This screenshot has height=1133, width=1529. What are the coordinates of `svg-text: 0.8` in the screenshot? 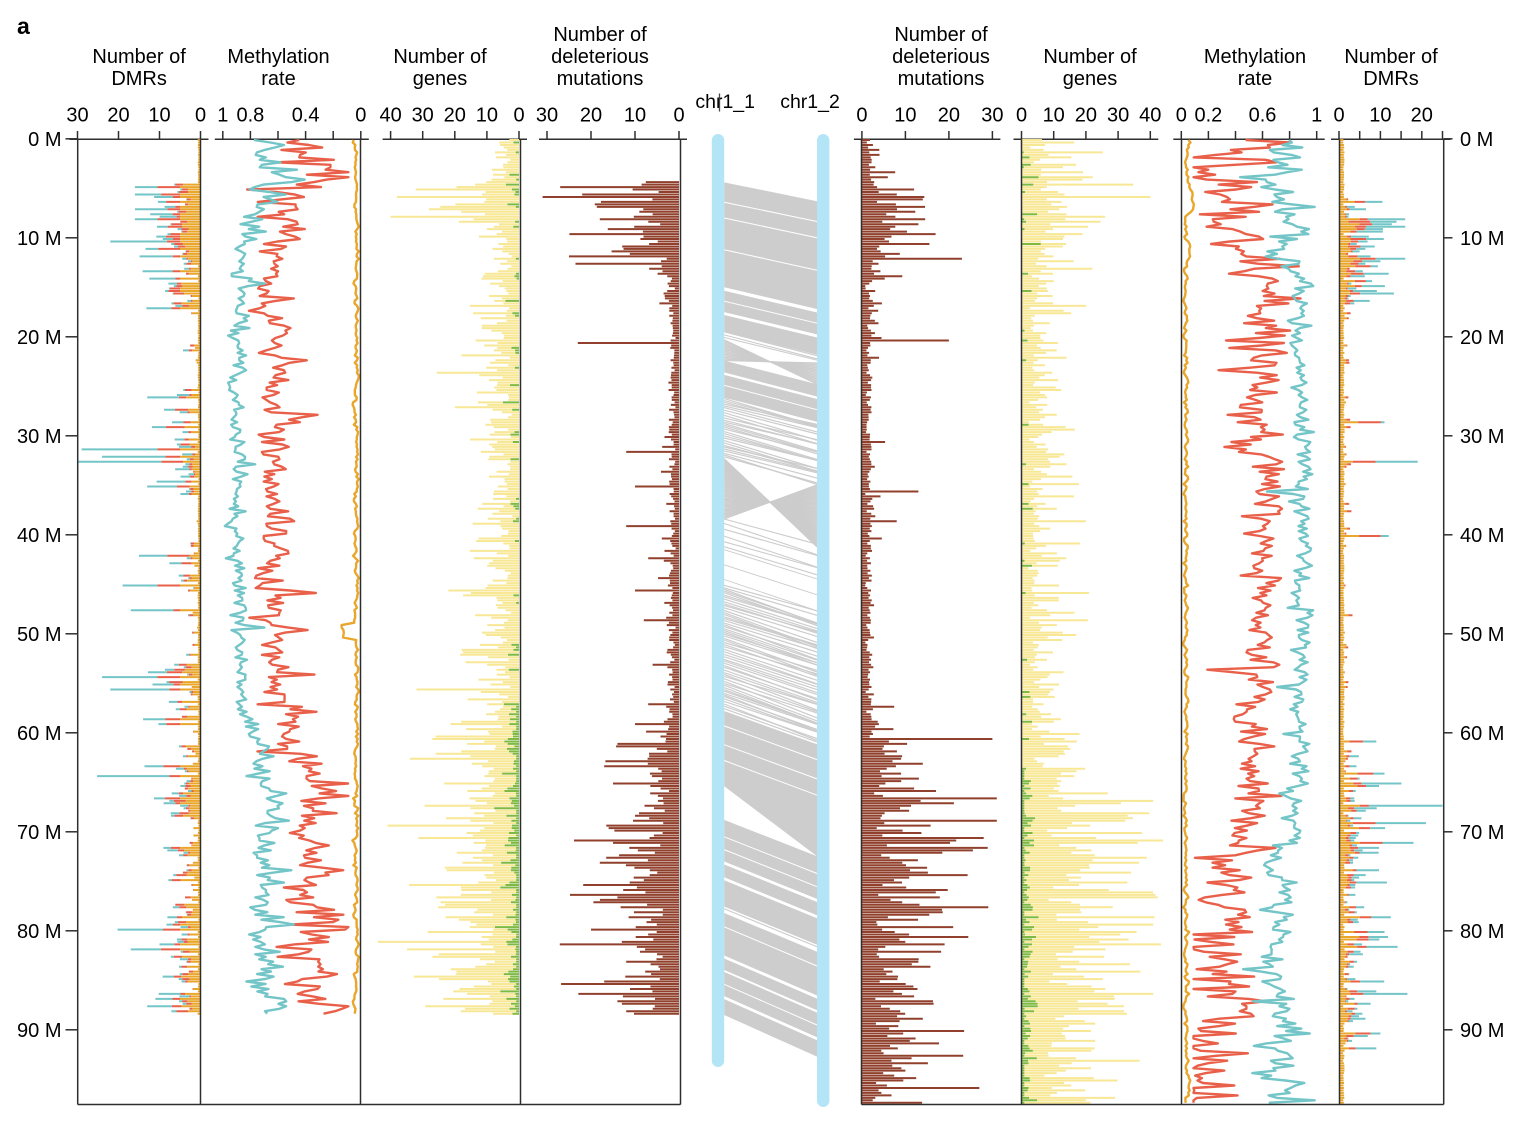 It's located at (250, 116).